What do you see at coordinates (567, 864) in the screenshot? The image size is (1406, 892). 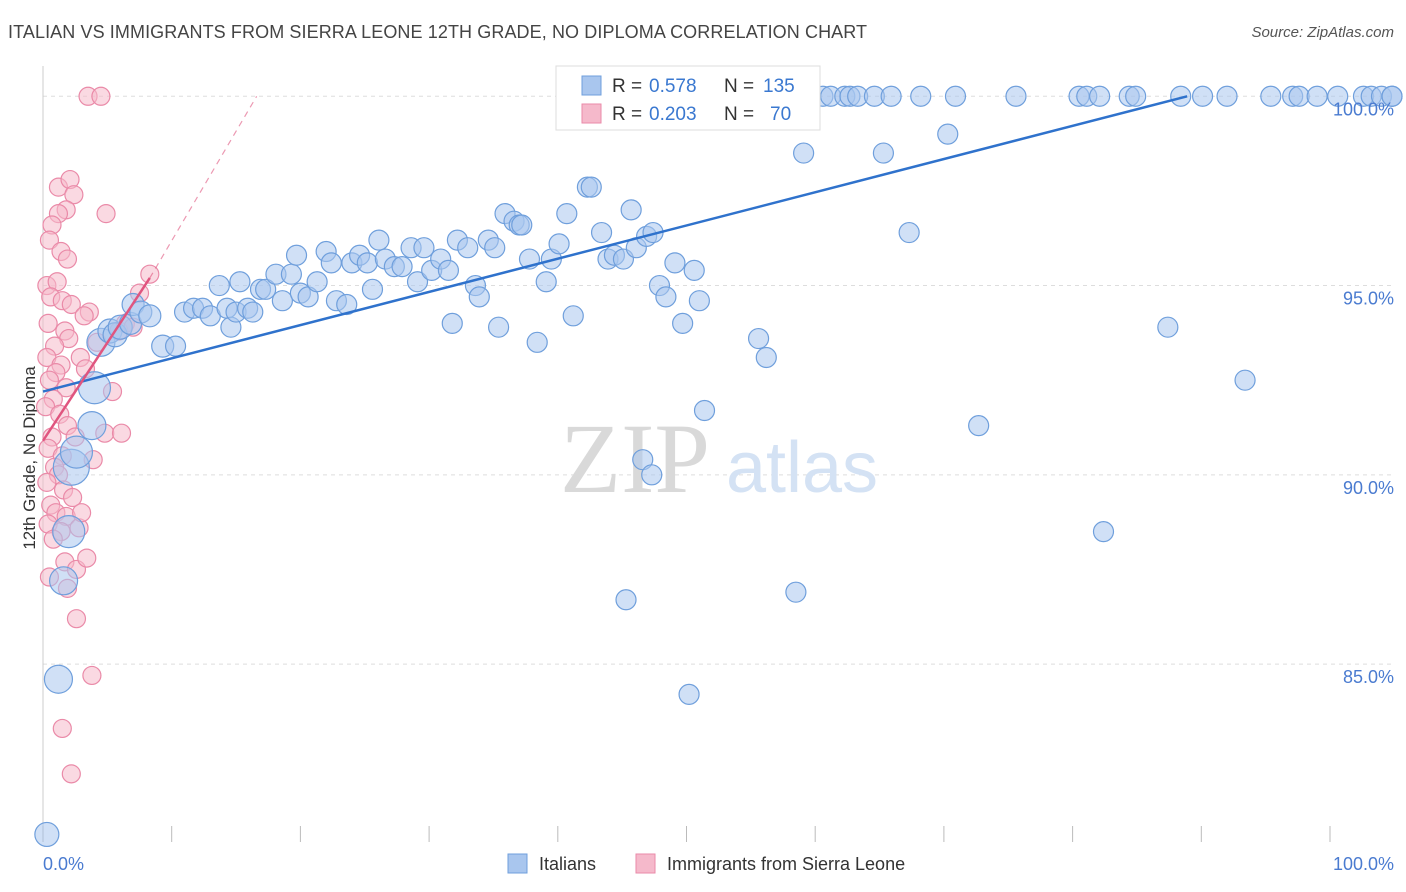 I see `bottom-legend-label-italians: Italians` at bounding box center [567, 864].